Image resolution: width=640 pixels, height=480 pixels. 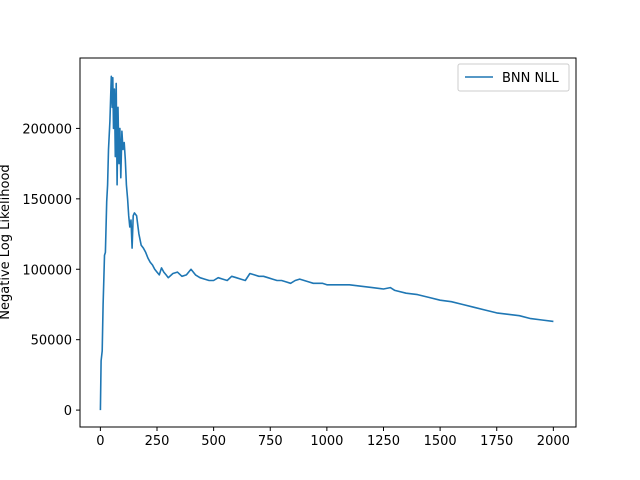 I want to click on y-tick-label: 0, so click(x=68, y=411).